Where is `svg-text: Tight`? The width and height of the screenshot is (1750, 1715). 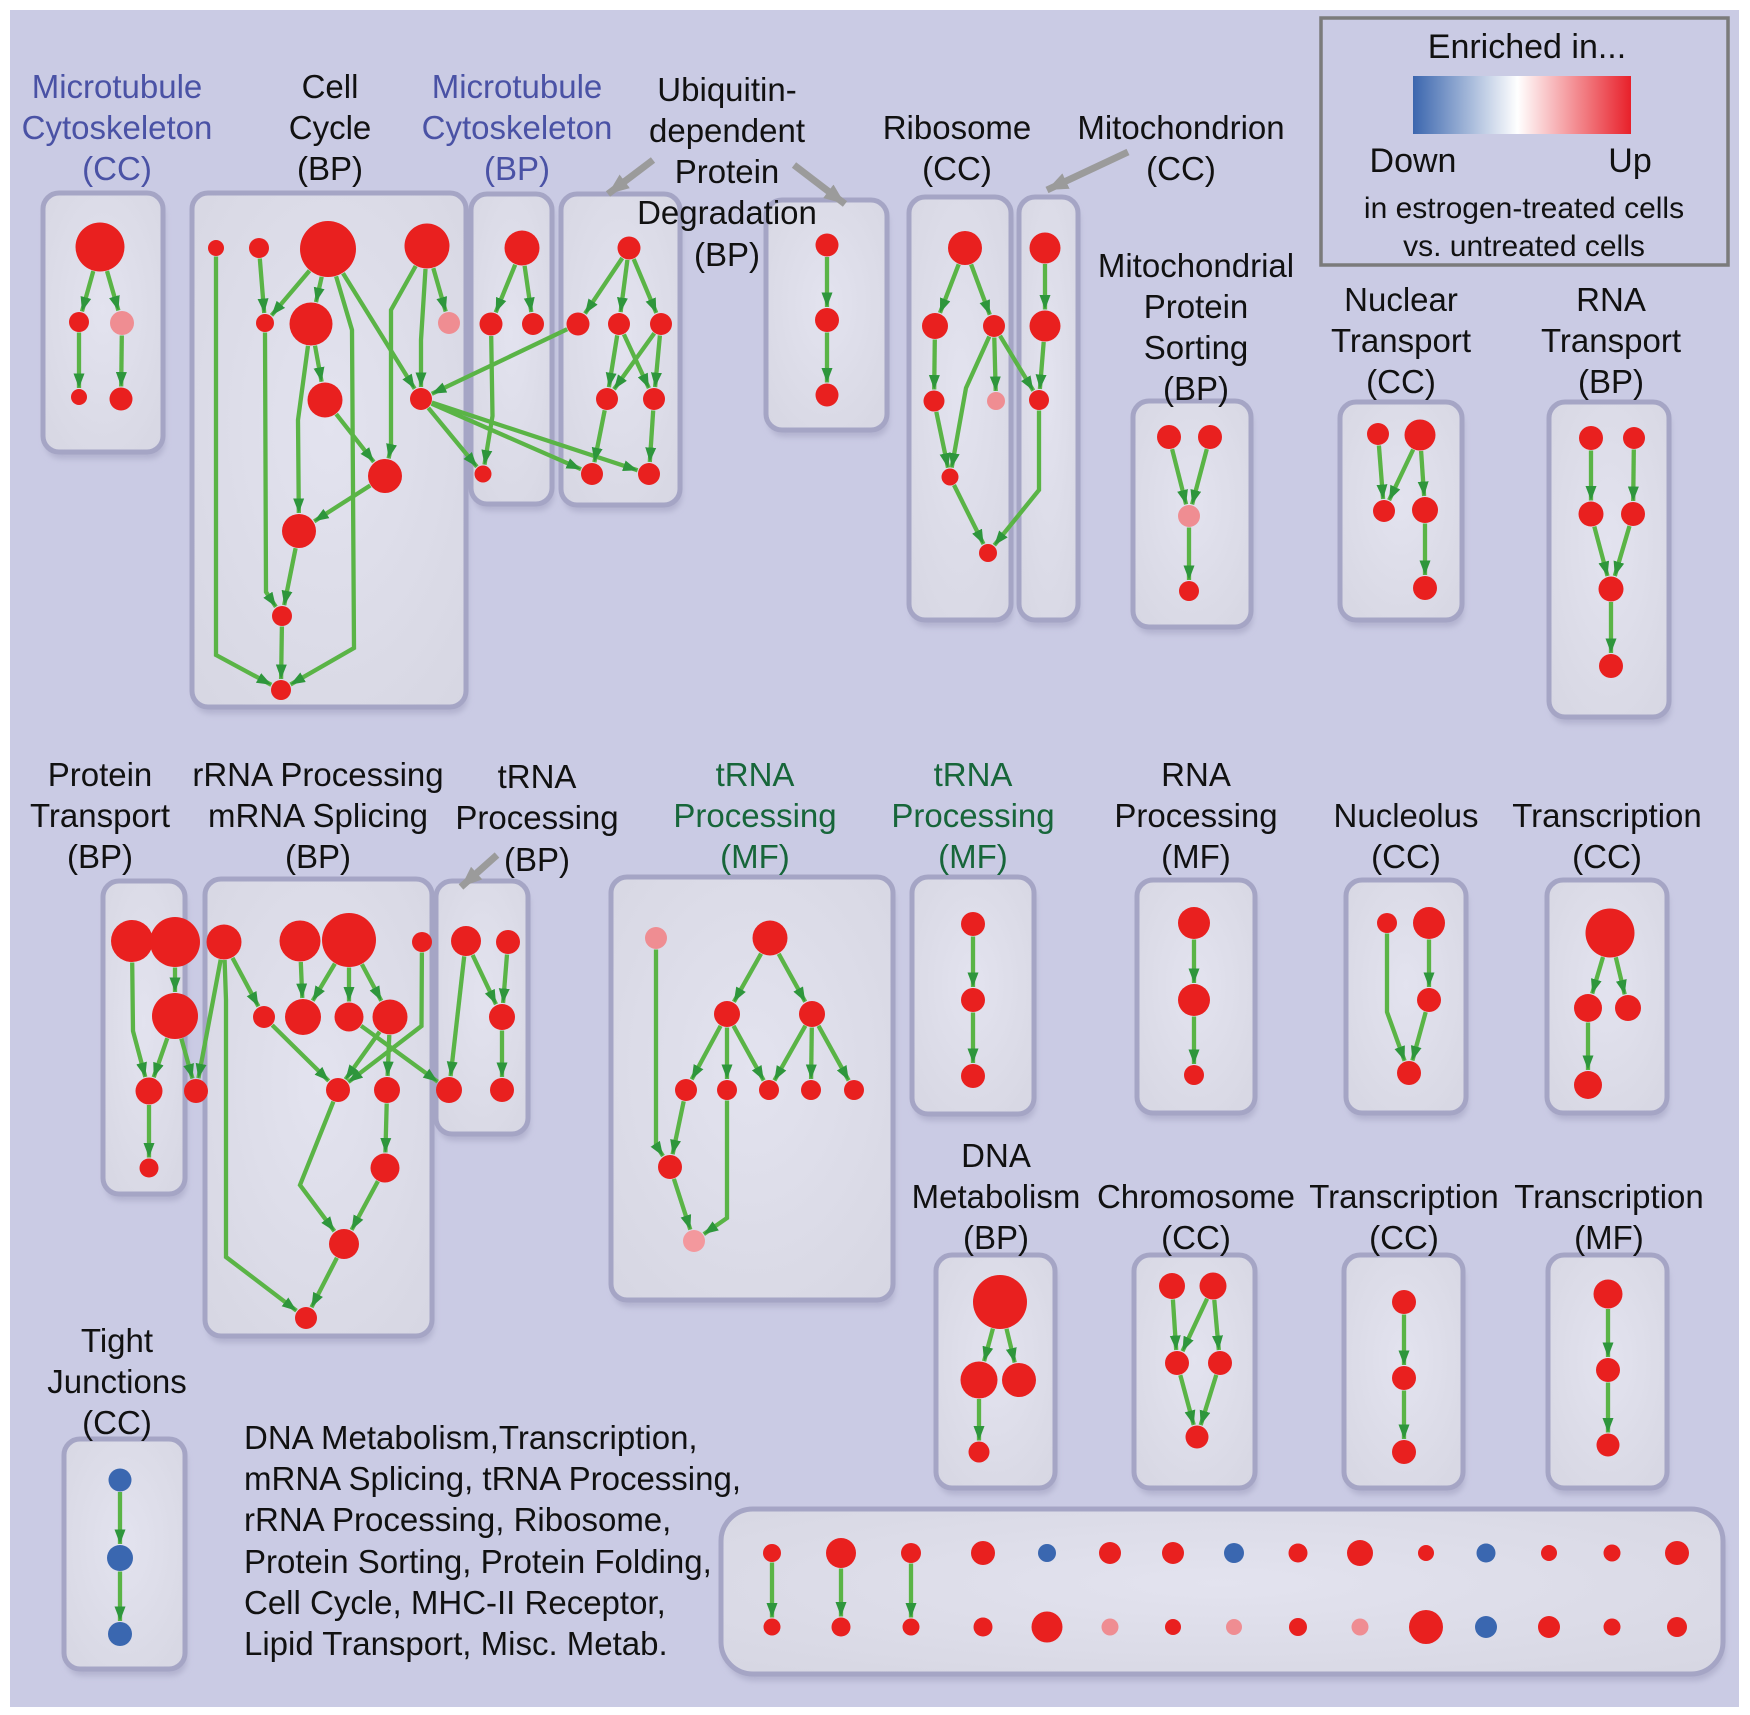 svg-text: Tight is located at coordinates (117, 1340).